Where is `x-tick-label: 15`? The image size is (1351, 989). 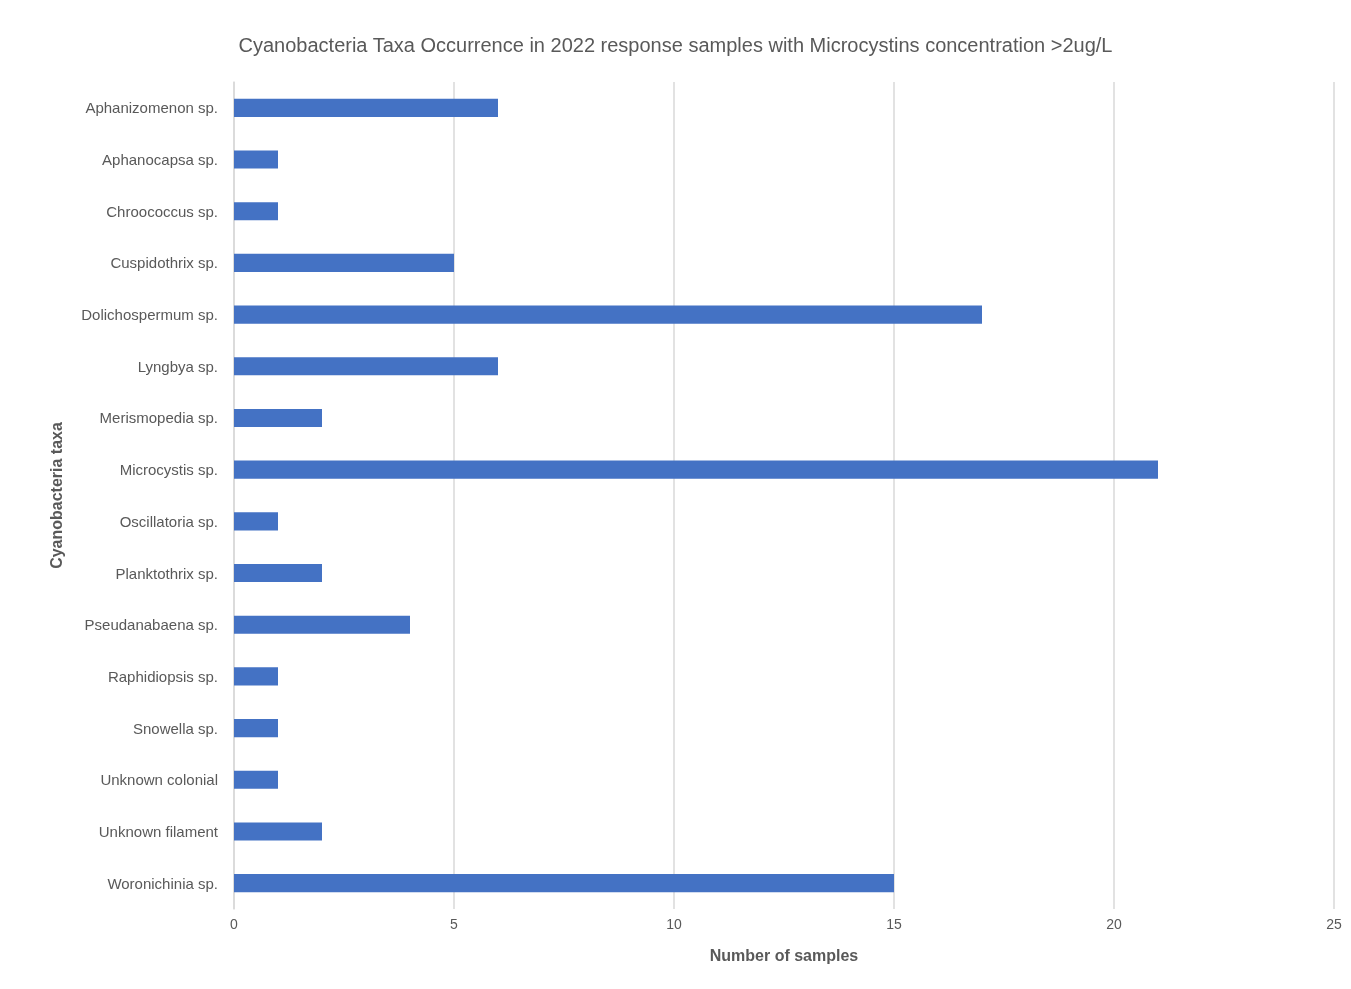 x-tick-label: 15 is located at coordinates (894, 924).